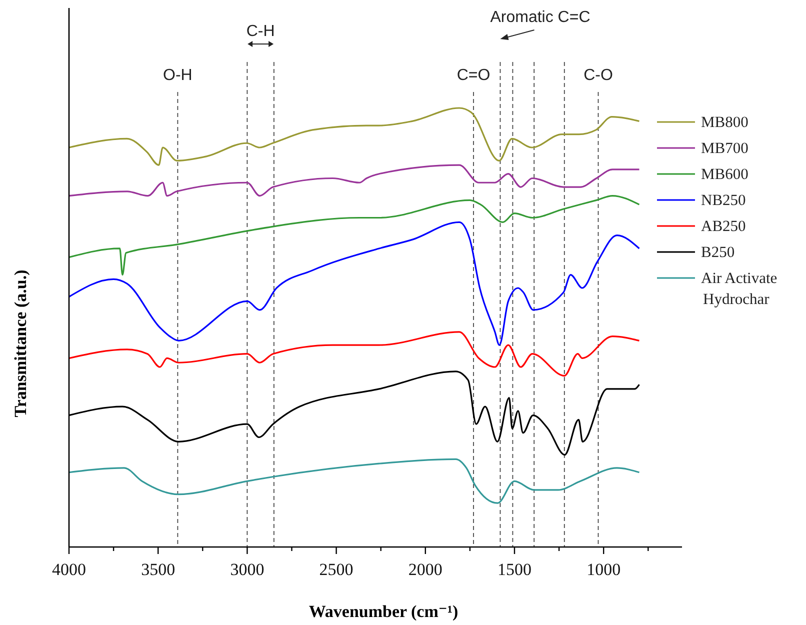 The width and height of the screenshot is (806, 625). Describe the element at coordinates (718, 252) in the screenshot. I see `legend-label: B250` at that location.